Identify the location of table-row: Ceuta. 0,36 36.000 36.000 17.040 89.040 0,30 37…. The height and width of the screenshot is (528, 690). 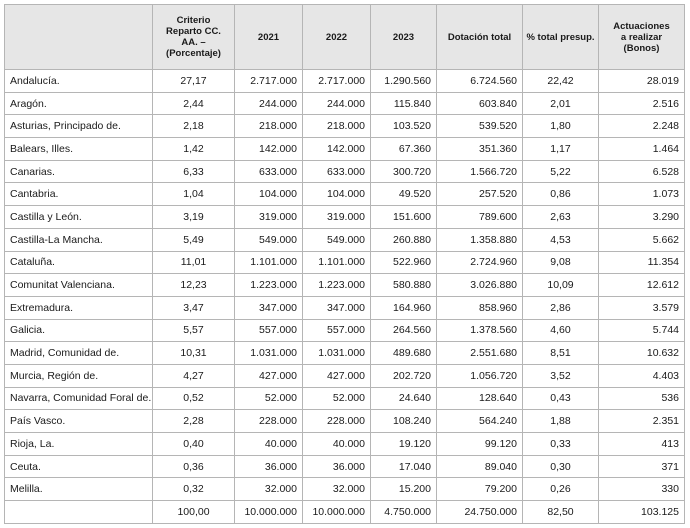
(344, 466).